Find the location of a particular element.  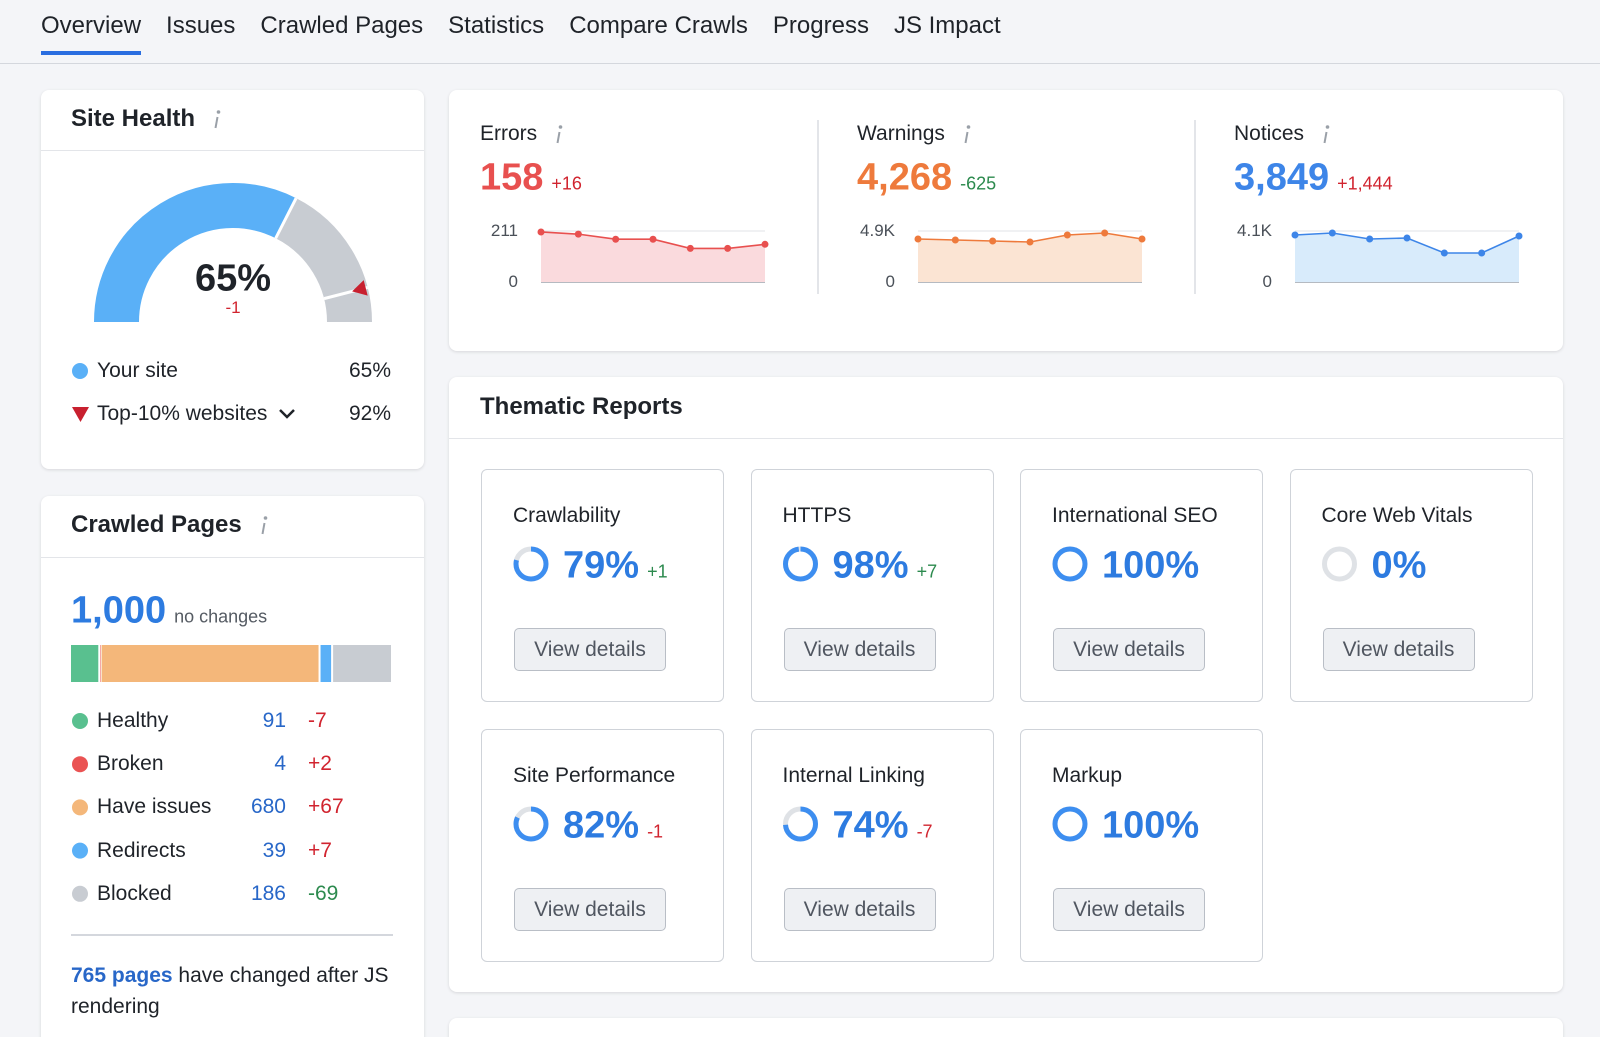

legend-label: Top-10% websites is located at coordinates (197, 414).